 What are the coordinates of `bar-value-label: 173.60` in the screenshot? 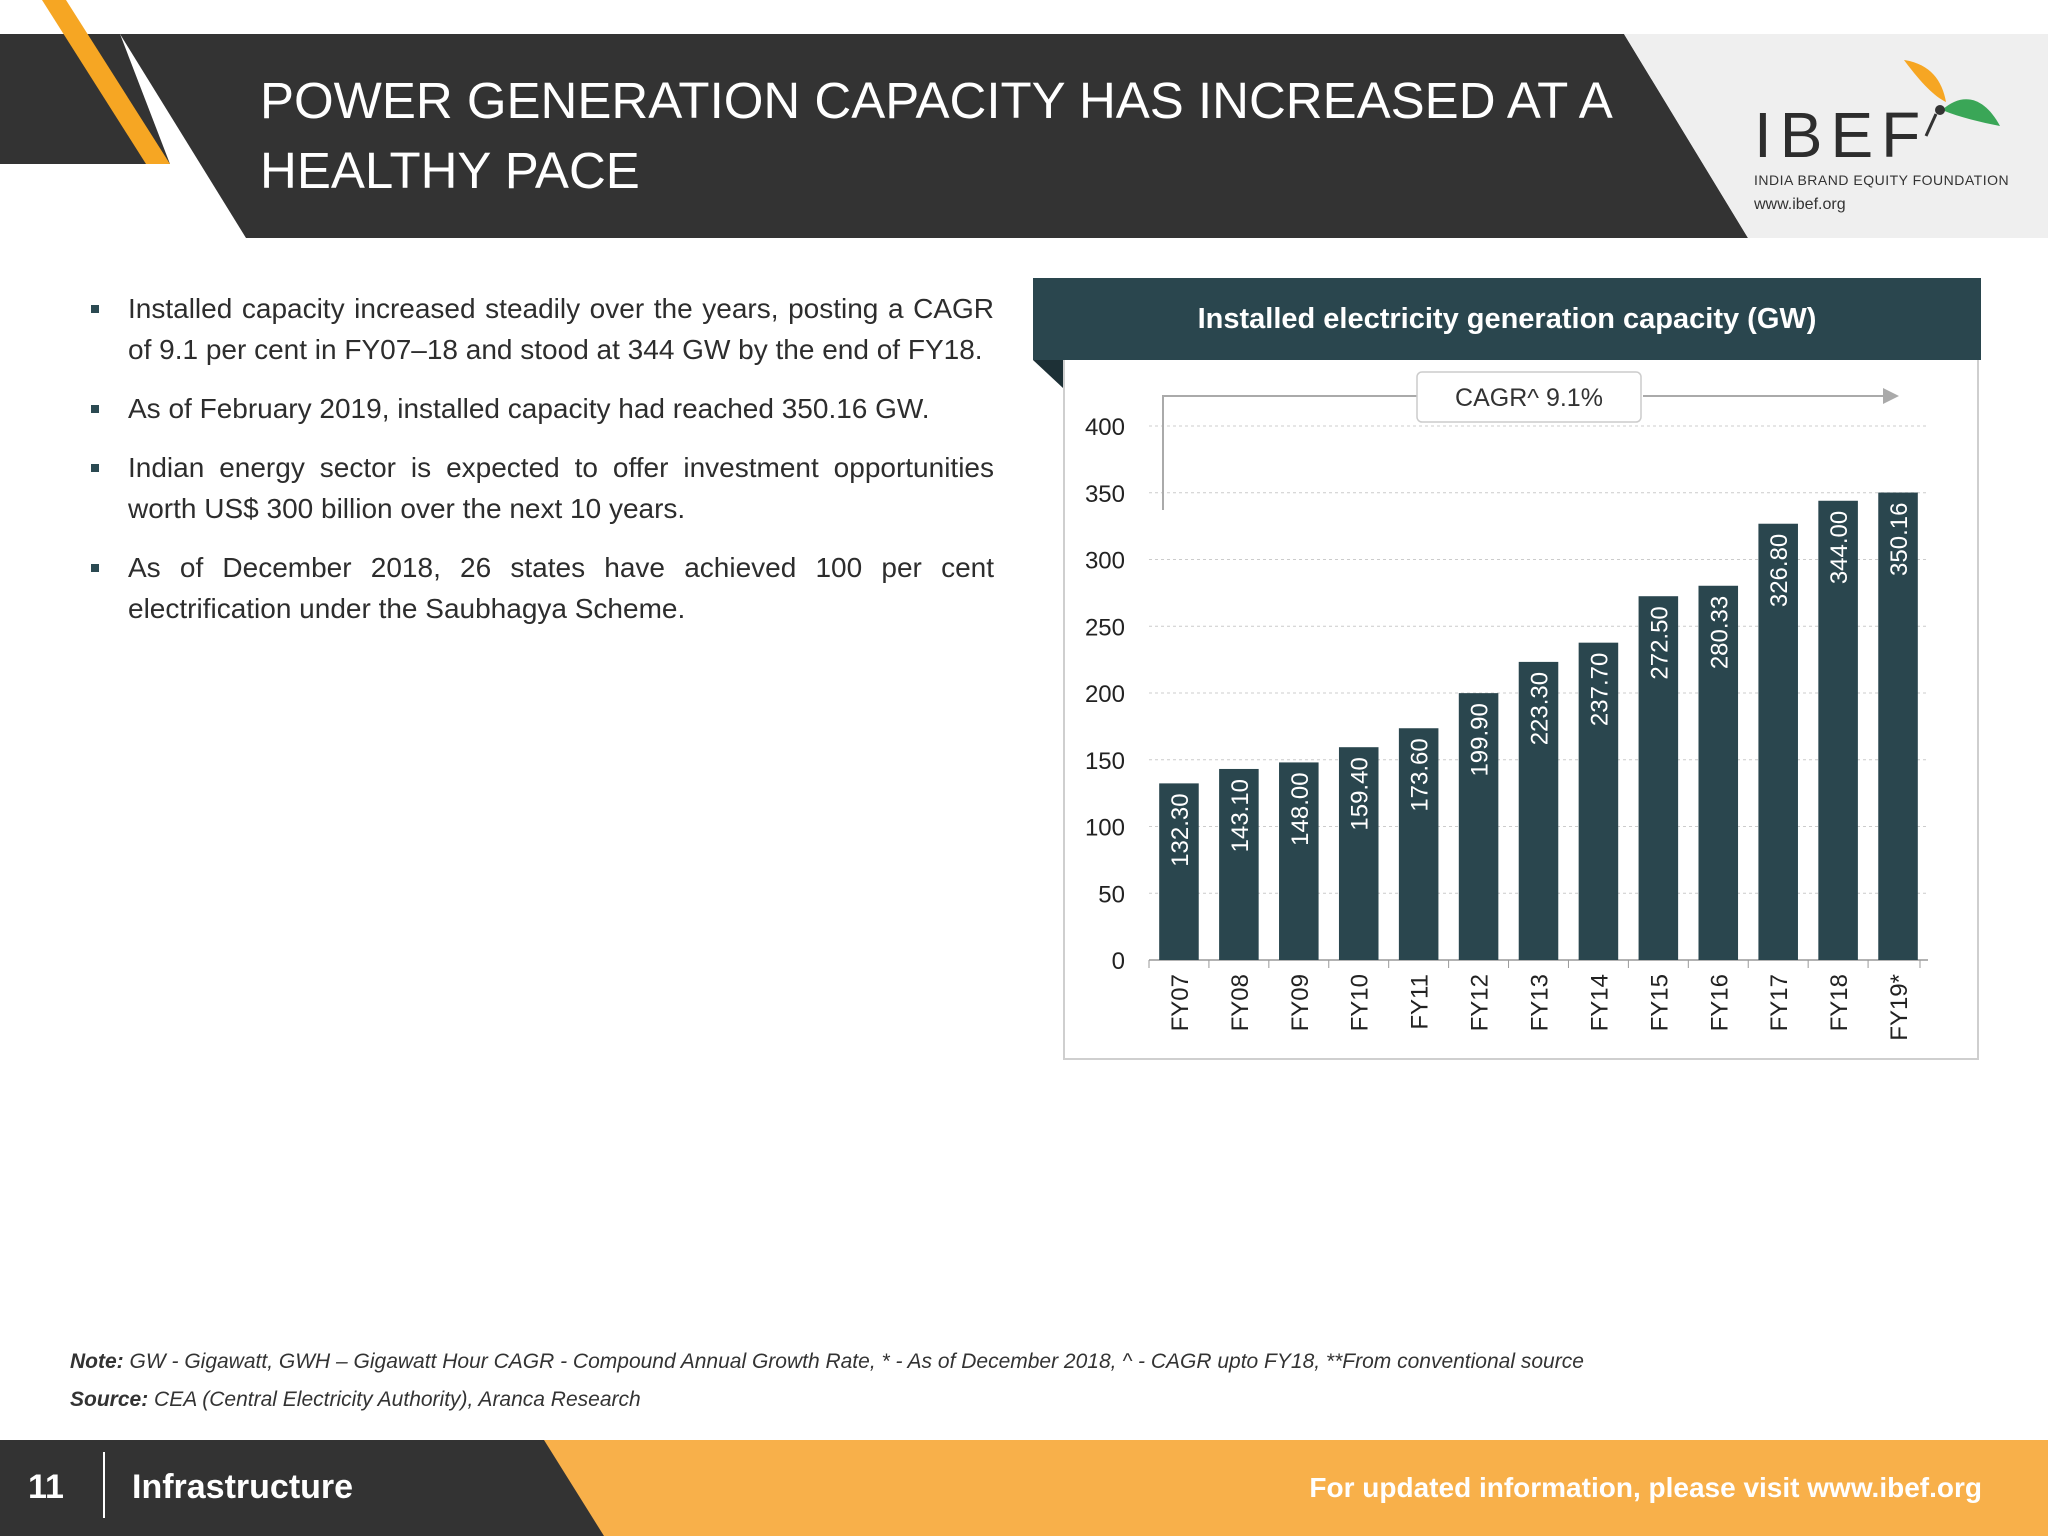 It's located at (1420, 774).